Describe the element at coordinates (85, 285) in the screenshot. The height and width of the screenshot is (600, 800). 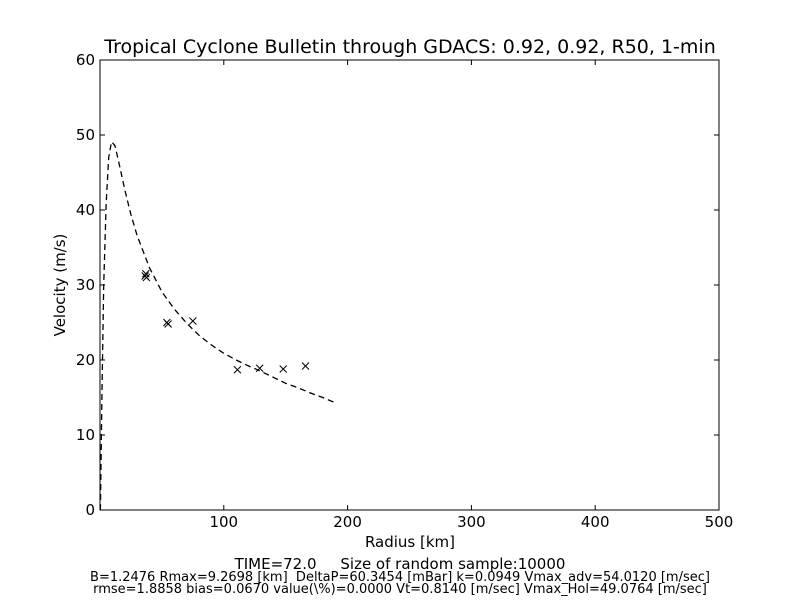
I see `y-tick-label: 30` at that location.